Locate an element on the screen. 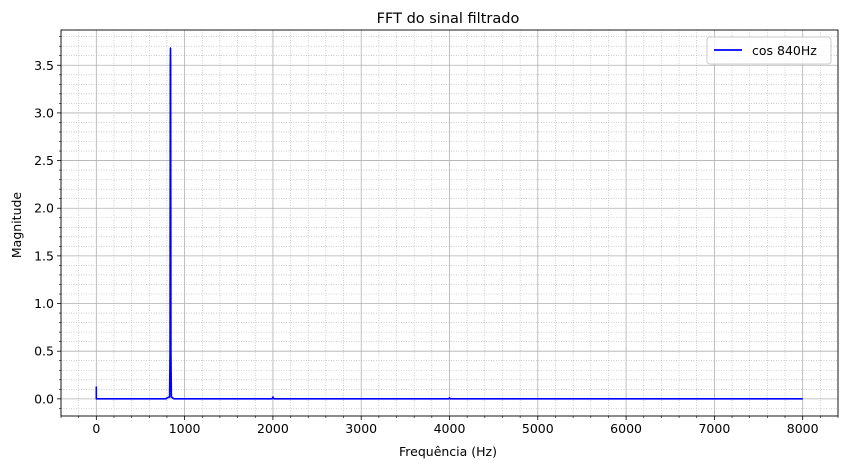 The width and height of the screenshot is (846, 469). chart-title: FFT do sinal filtrado is located at coordinates (448, 19).